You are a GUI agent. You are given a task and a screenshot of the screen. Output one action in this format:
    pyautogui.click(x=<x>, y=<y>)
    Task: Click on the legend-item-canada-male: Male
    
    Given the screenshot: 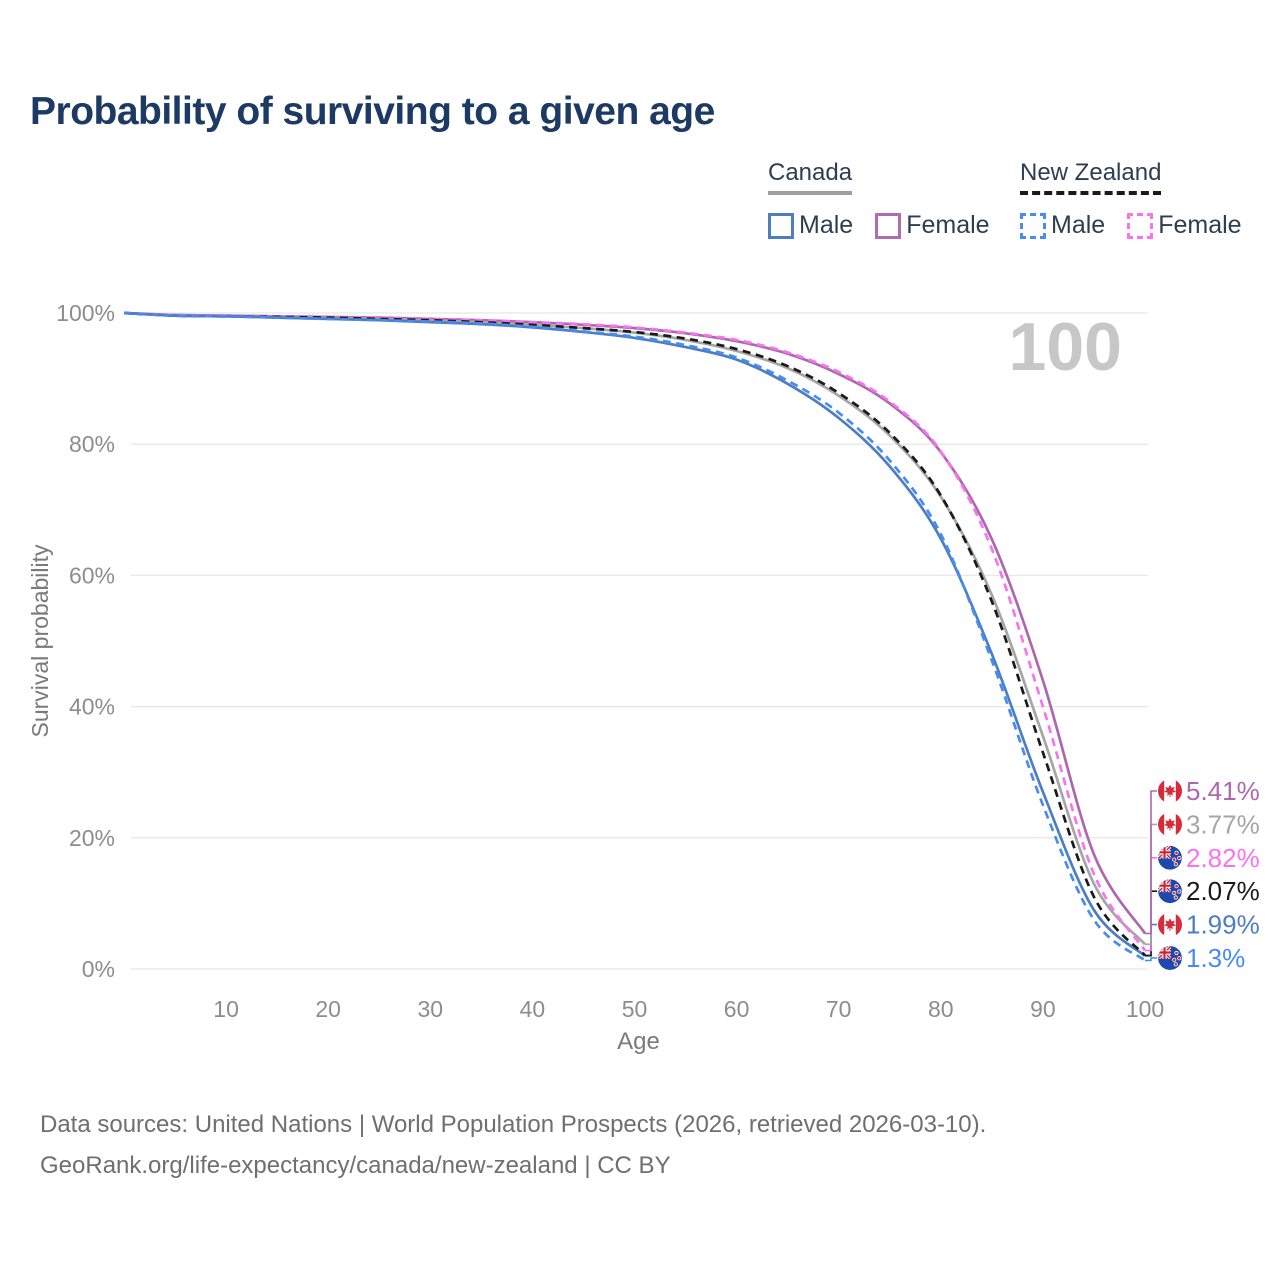 What is the action you would take?
    pyautogui.click(x=810, y=225)
    